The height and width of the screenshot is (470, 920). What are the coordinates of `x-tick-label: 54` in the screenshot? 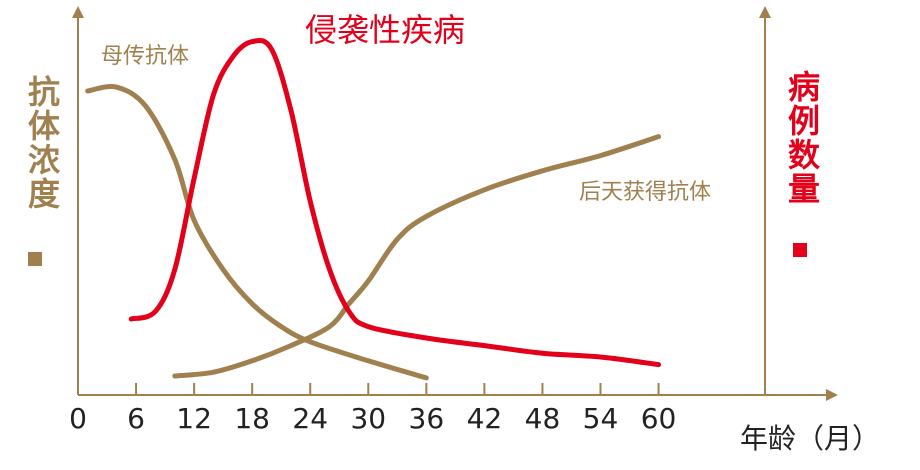 It's located at (601, 418).